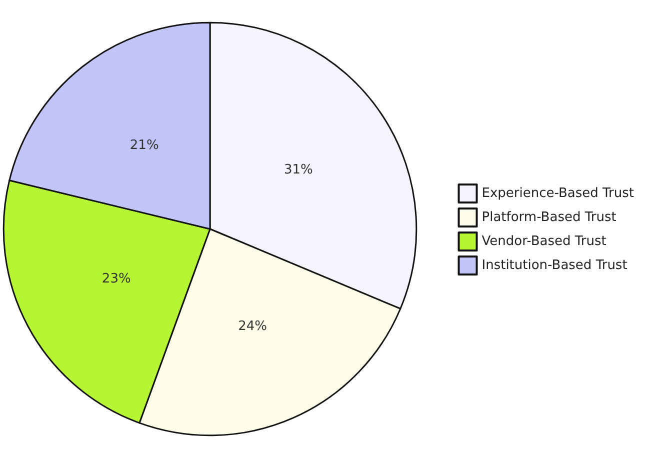 The width and height of the screenshot is (659, 459). What do you see at coordinates (555, 265) in the screenshot?
I see `legend-label: Institution-Based Trust` at bounding box center [555, 265].